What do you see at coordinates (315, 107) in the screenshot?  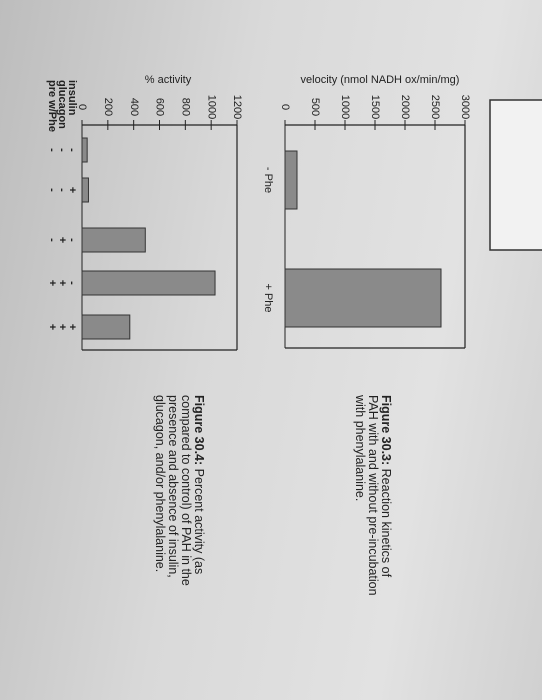 I see `y-tick-label: 500` at bounding box center [315, 107].